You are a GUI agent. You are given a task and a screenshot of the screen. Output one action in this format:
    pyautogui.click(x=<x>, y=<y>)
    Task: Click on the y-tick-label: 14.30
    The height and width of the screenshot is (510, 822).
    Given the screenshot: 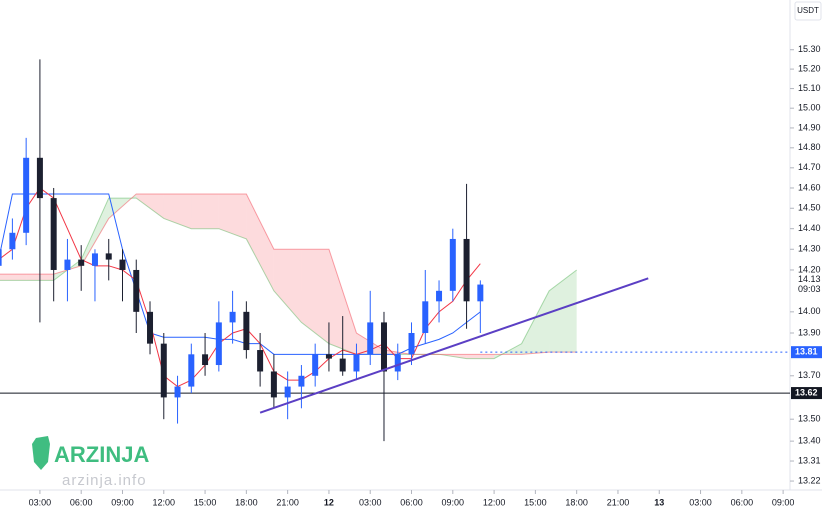 What is the action you would take?
    pyautogui.click(x=809, y=249)
    